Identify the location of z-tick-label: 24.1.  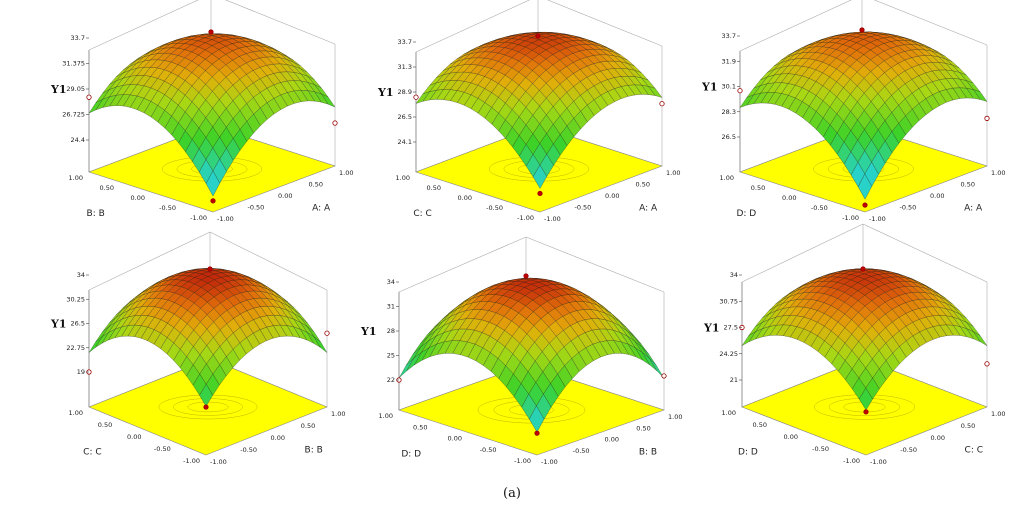
(405, 142).